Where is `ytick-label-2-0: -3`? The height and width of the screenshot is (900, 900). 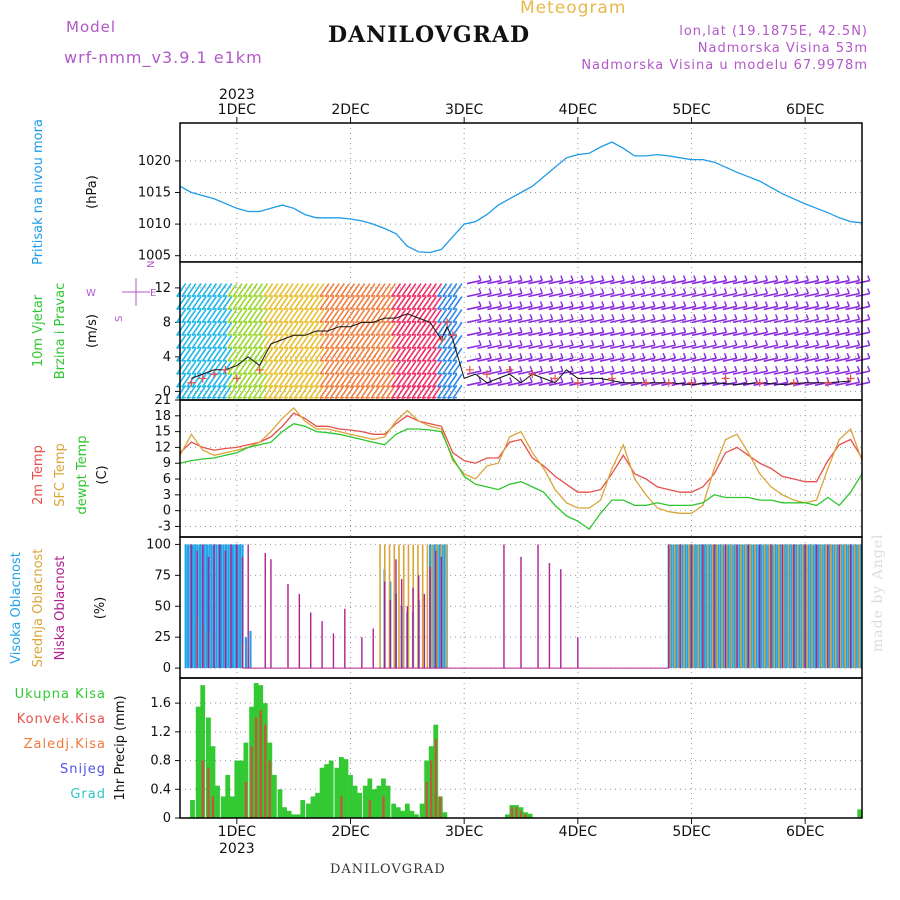 ytick-label-2-0: -3 is located at coordinates (164, 526).